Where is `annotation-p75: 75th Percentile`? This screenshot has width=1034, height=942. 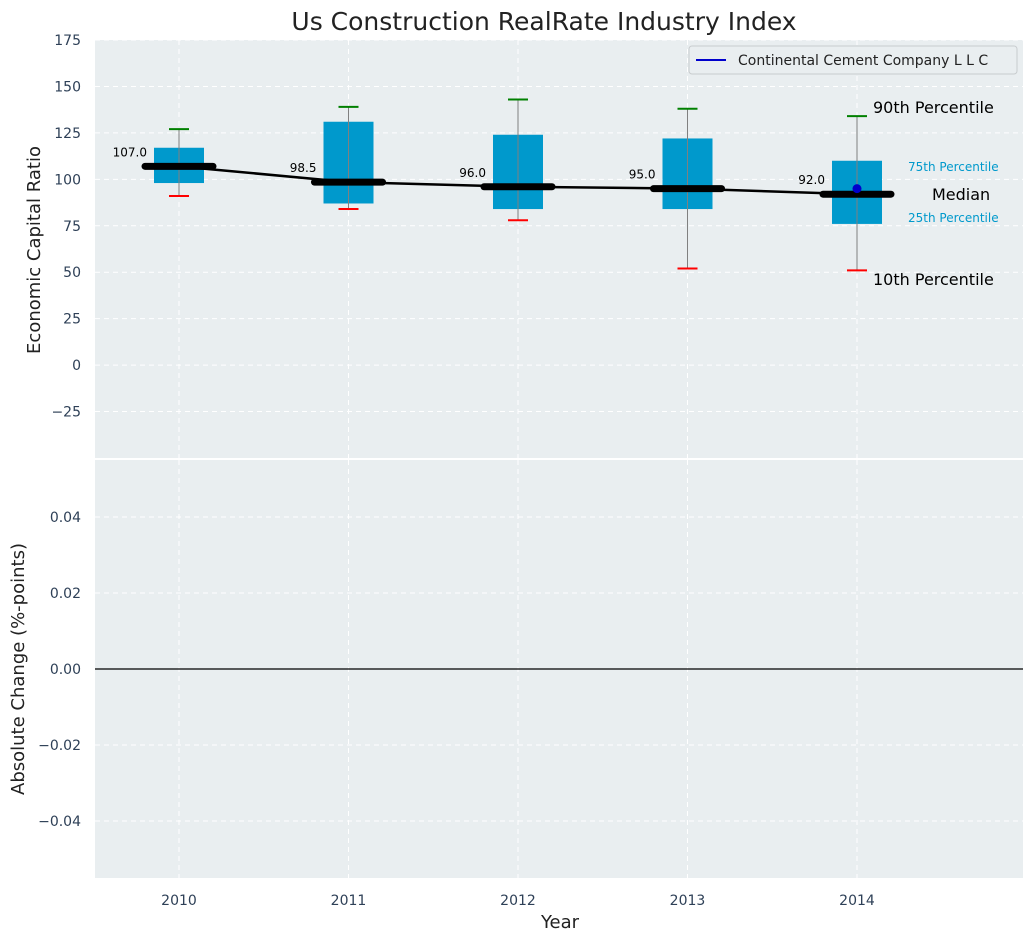
annotation-p75: 75th Percentile is located at coordinates (953, 167).